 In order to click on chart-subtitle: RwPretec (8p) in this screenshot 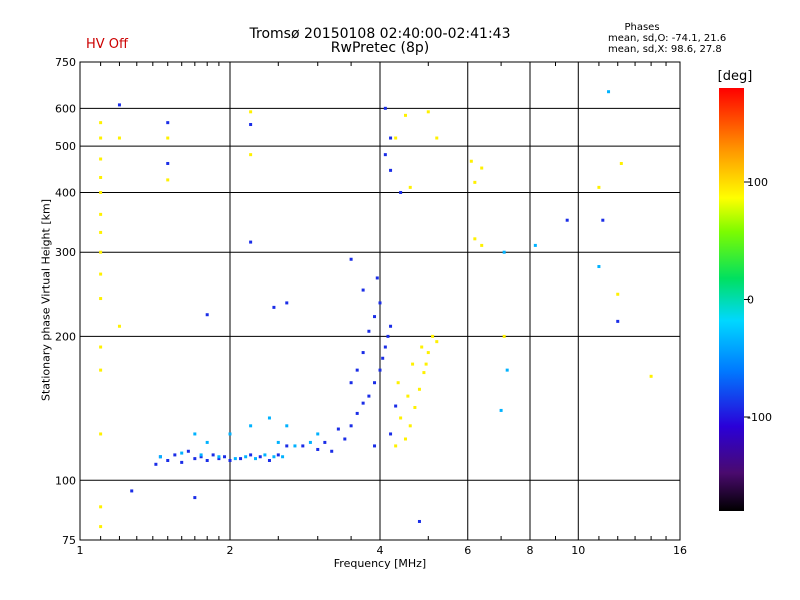, I will do `click(380, 48)`.